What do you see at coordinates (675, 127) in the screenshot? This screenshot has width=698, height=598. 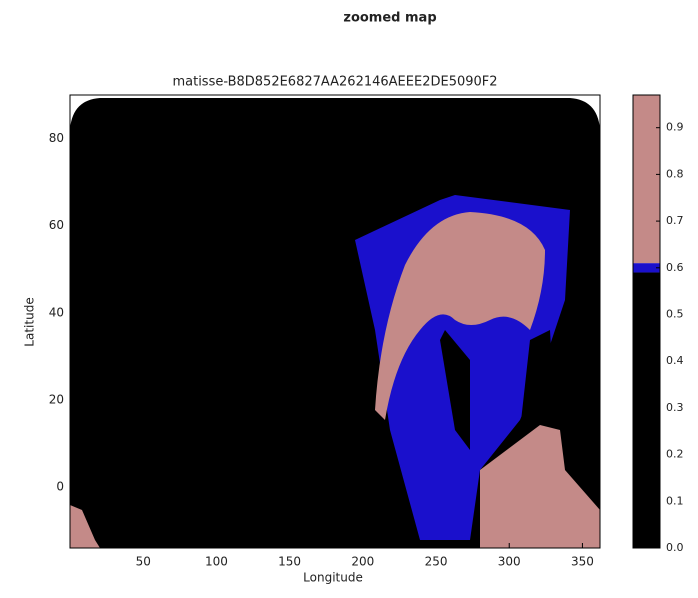 I see `colorbar-tick-label: 0.9` at bounding box center [675, 127].